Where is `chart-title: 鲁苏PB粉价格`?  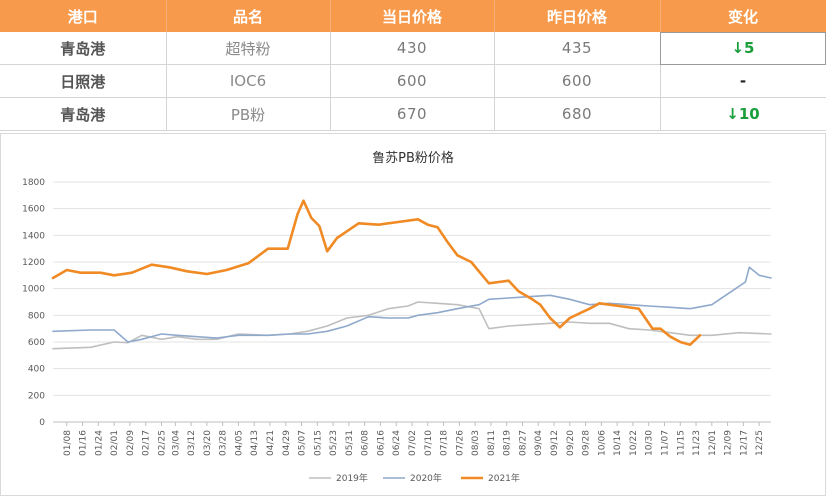
chart-title: 鲁苏PB粉价格 is located at coordinates (413, 158).